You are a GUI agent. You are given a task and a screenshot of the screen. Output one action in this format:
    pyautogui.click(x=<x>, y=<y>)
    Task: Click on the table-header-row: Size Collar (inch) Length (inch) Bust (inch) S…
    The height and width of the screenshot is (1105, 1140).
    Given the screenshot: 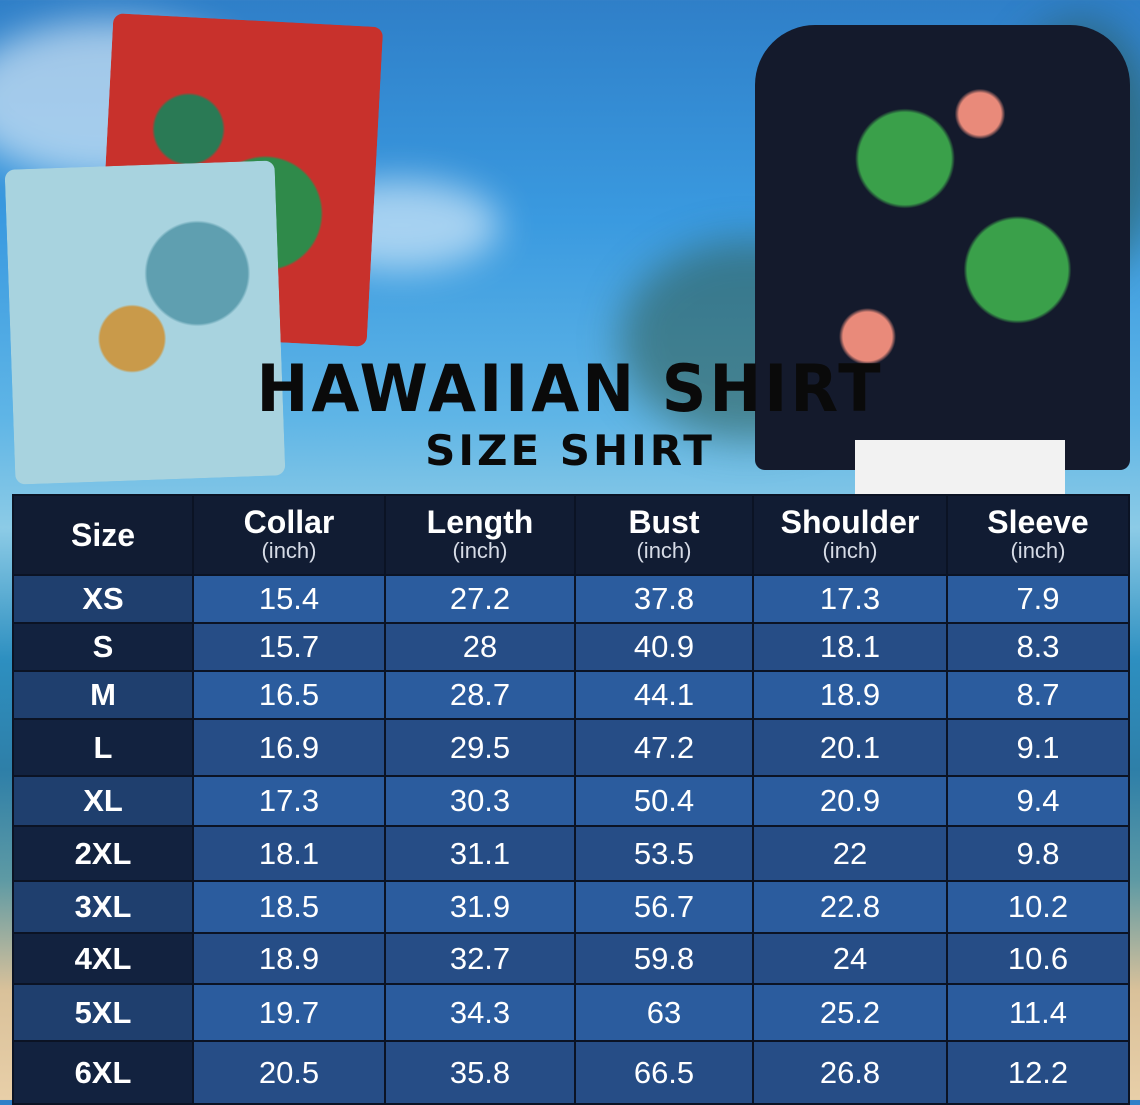 What is the action you would take?
    pyautogui.click(x=571, y=535)
    